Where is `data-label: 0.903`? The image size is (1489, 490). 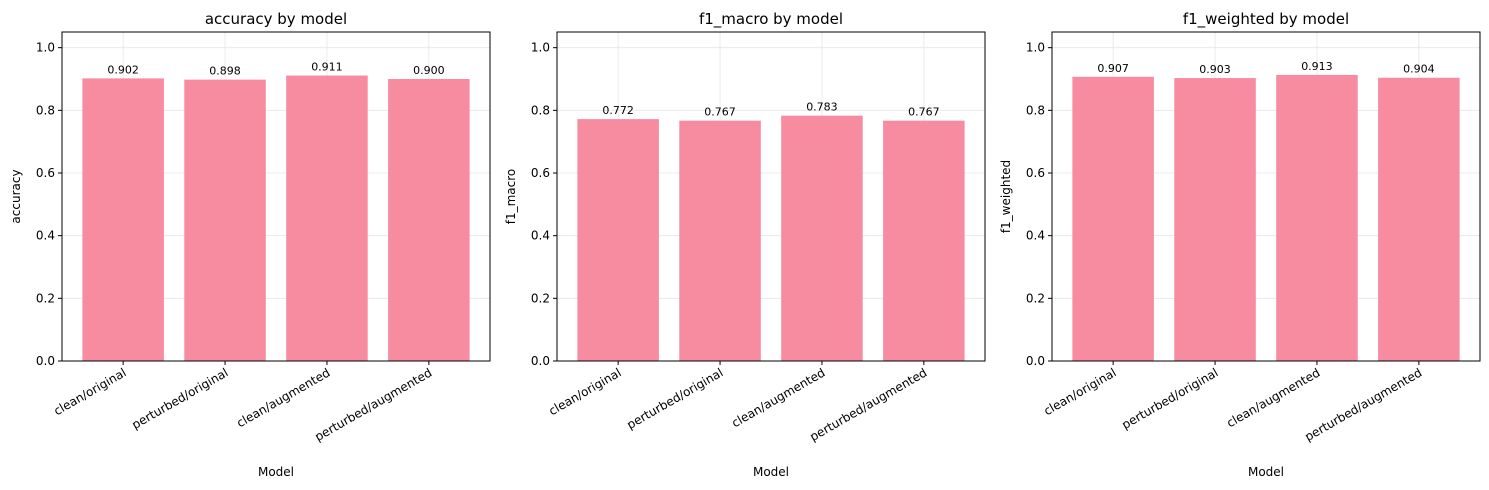 data-label: 0.903 is located at coordinates (1215, 69).